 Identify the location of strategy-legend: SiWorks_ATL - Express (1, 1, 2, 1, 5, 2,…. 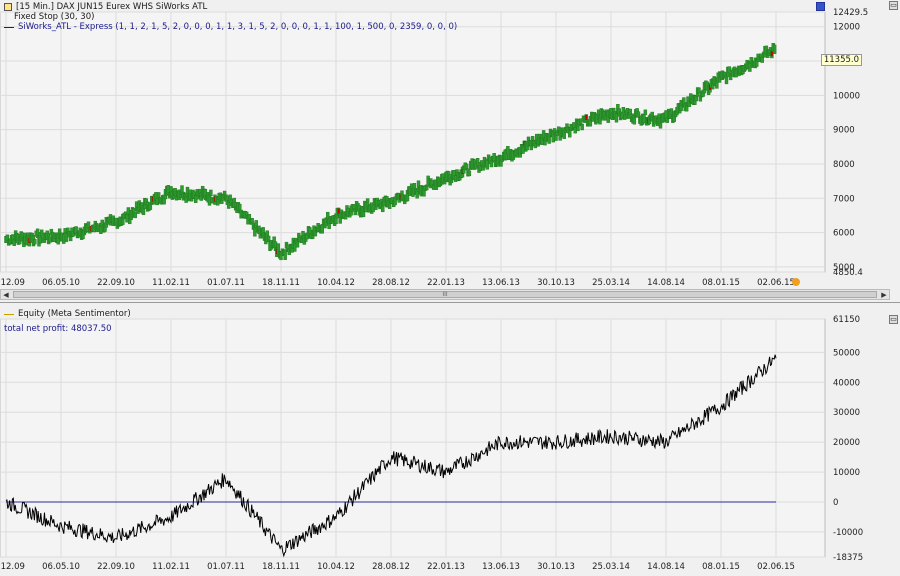
(230, 27).